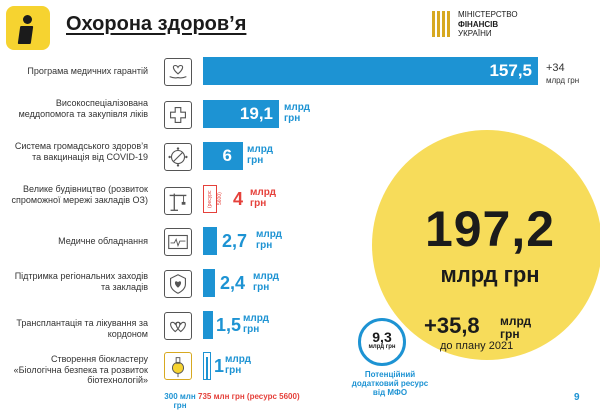 This screenshot has height=414, width=600. Describe the element at coordinates (555, 68) in the screenshot. I see `increase-value: +34` at that location.